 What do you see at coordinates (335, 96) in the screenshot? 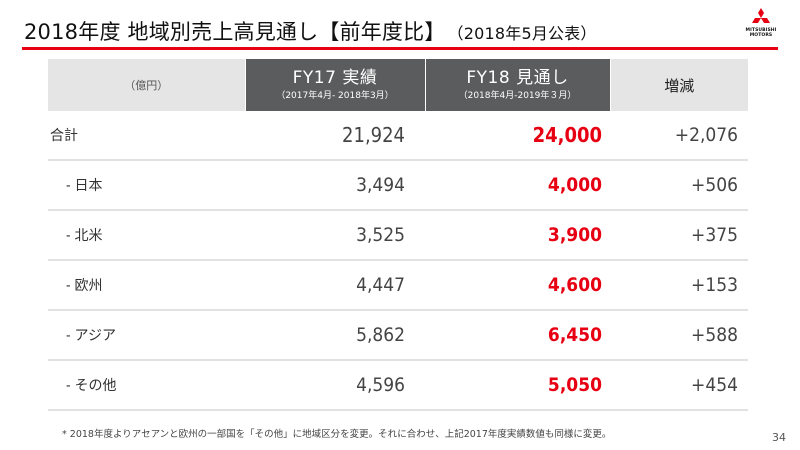
I see `fy17-period: （2017年4月- 2018年3月）` at bounding box center [335, 96].